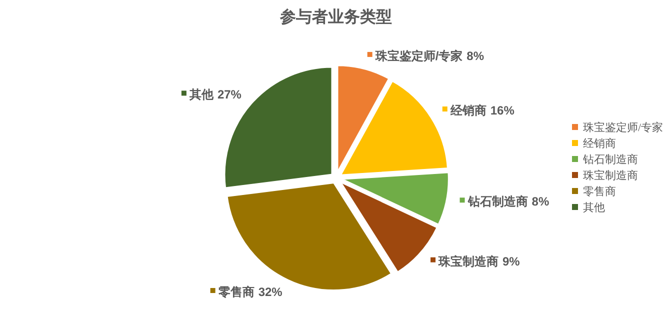 Image resolution: width=664 pixels, height=321 pixels. Describe the element at coordinates (336, 17) in the screenshot. I see `title: 参与者业务类型` at that location.